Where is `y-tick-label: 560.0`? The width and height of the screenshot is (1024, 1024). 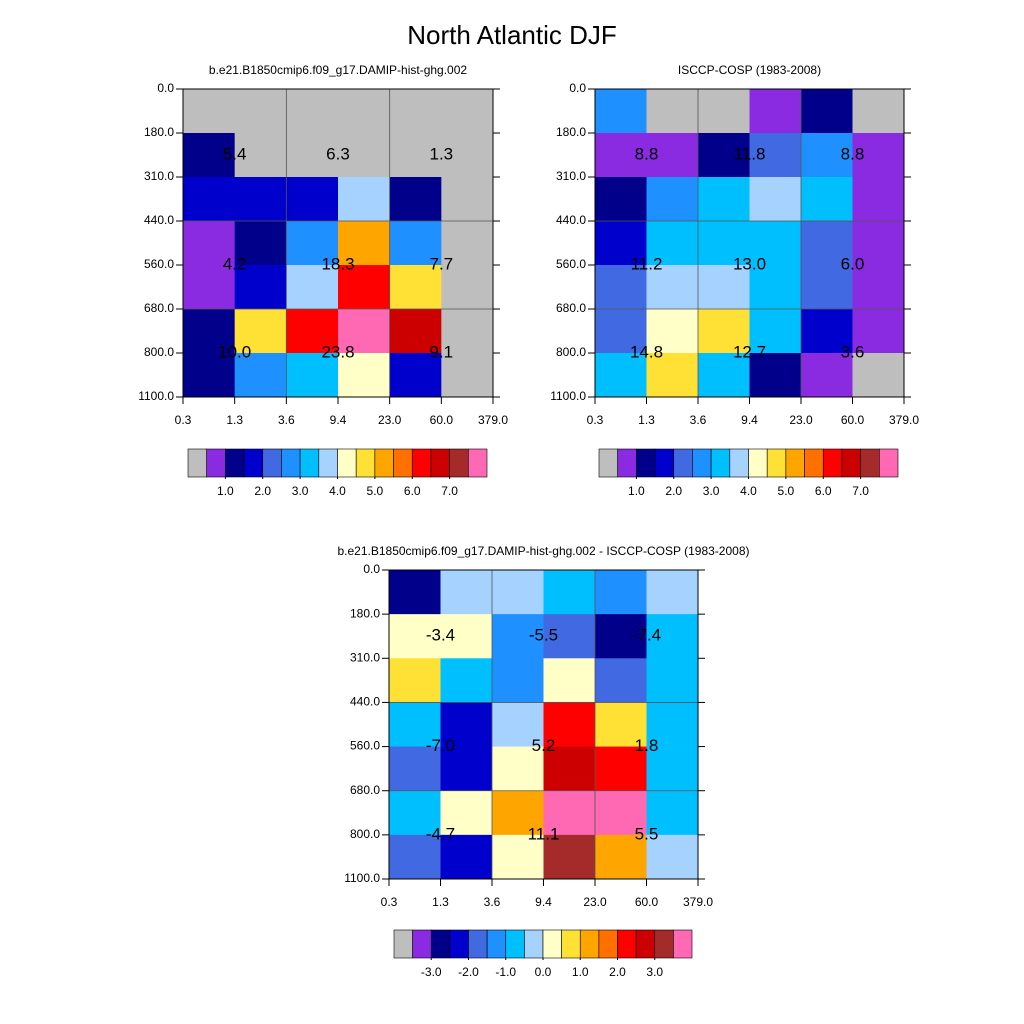
y-tick-label: 560.0 is located at coordinates (159, 264).